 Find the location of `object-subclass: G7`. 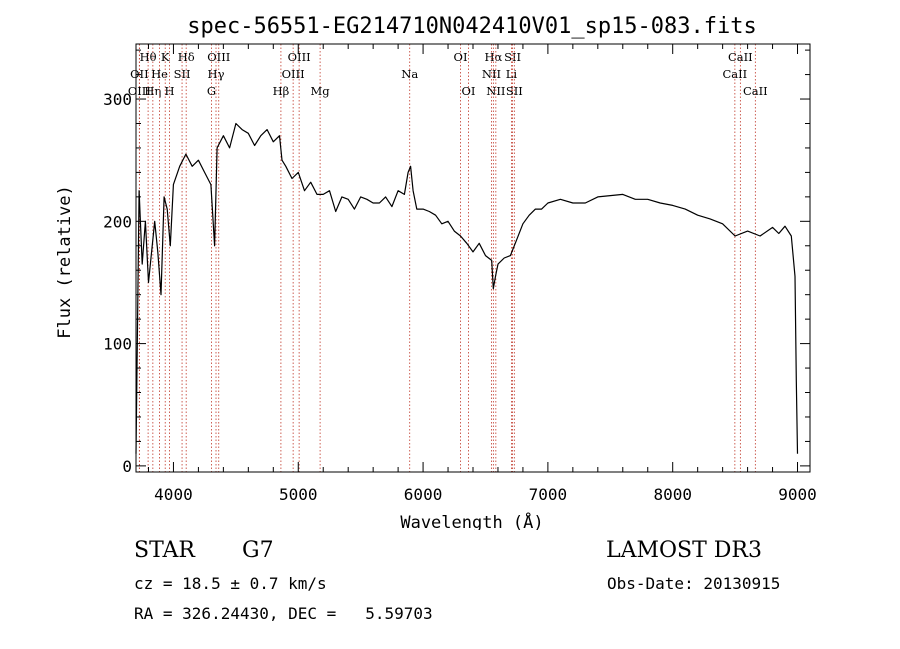

object-subclass: G7 is located at coordinates (258, 550).